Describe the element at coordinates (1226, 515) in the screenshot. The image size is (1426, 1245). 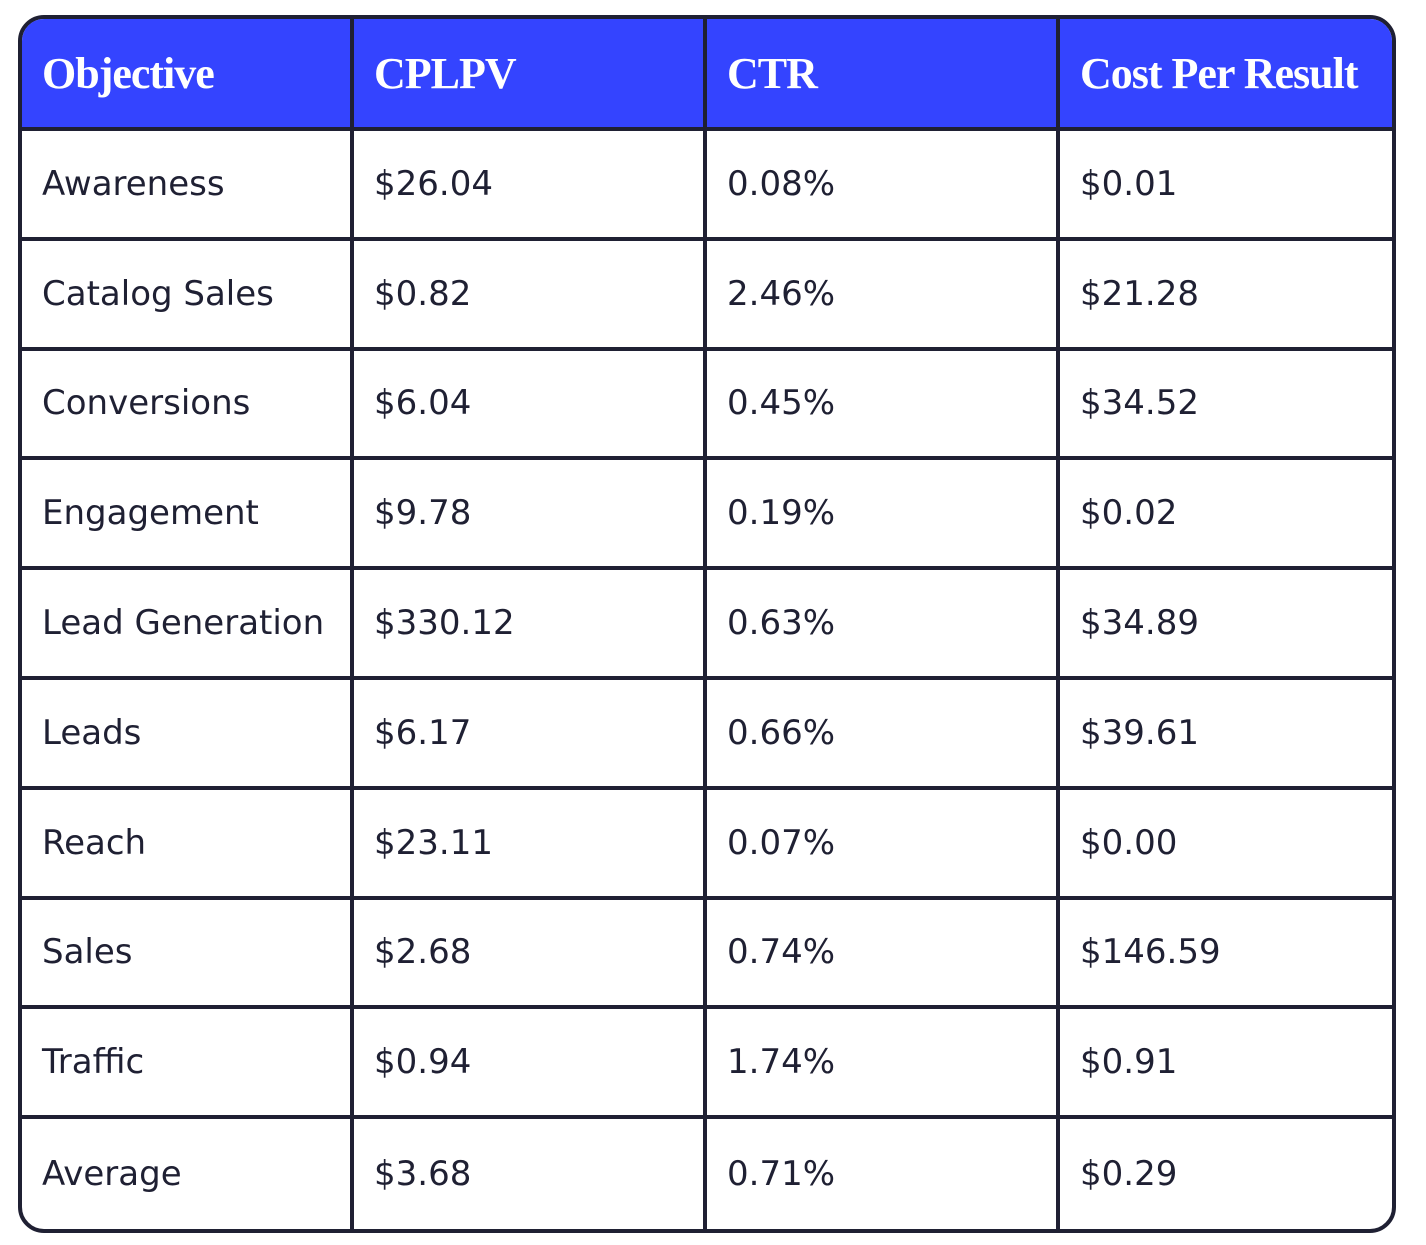
I see `table-cell: $0.02` at that location.